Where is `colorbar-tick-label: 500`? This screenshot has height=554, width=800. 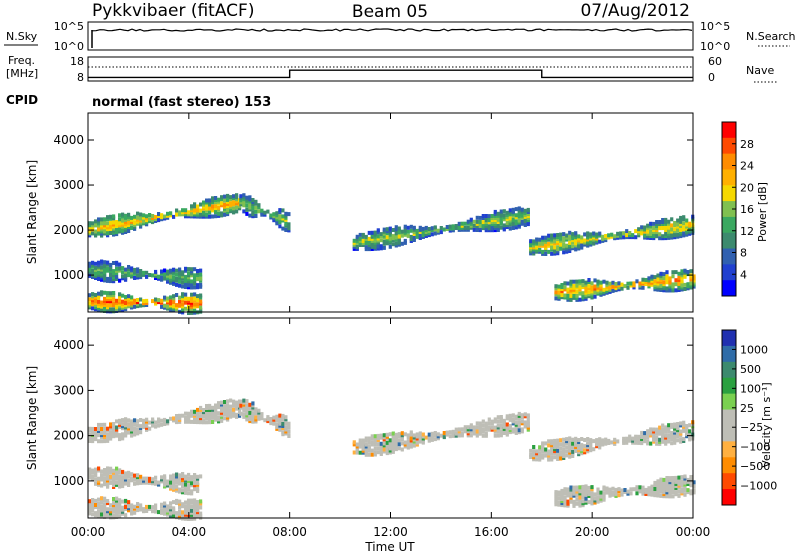 colorbar-tick-label: 500 is located at coordinates (750, 369).